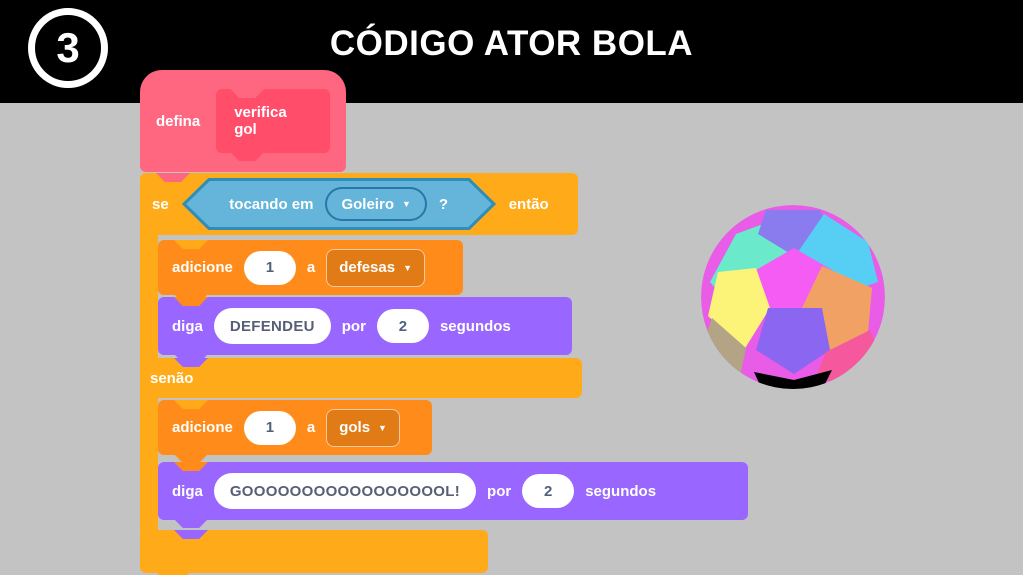  Describe the element at coordinates (260, 121) in the screenshot. I see `custom-block-name: verifica gol` at that location.